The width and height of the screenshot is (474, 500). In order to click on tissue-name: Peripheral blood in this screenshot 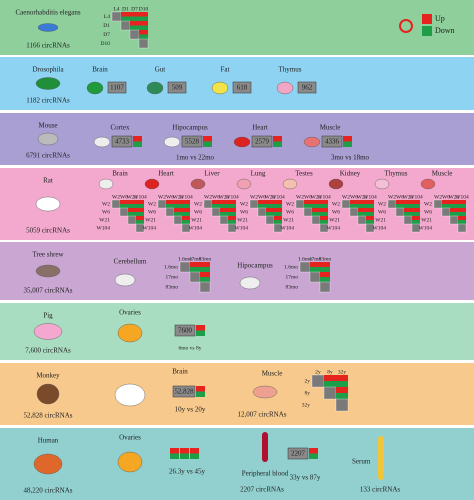, I will do `click(265, 474)`.